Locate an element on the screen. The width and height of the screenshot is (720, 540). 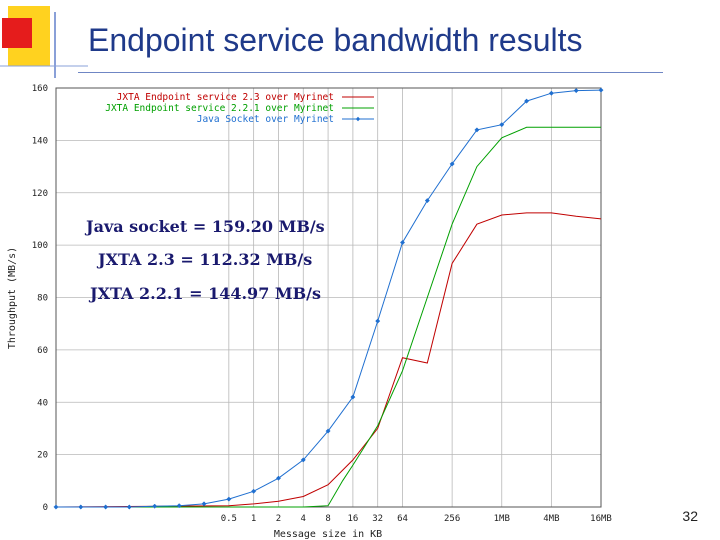
y-tick-label: 80 is located at coordinates (42, 299).